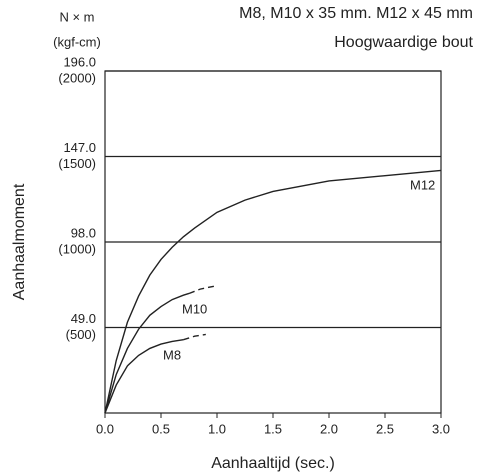 The width and height of the screenshot is (479, 476). I want to click on x-tick-label: 3.0, so click(441, 428).